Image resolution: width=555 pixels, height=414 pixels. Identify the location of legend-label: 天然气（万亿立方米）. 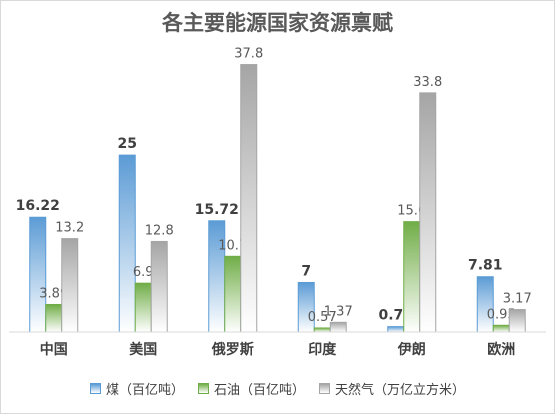
(400, 390).